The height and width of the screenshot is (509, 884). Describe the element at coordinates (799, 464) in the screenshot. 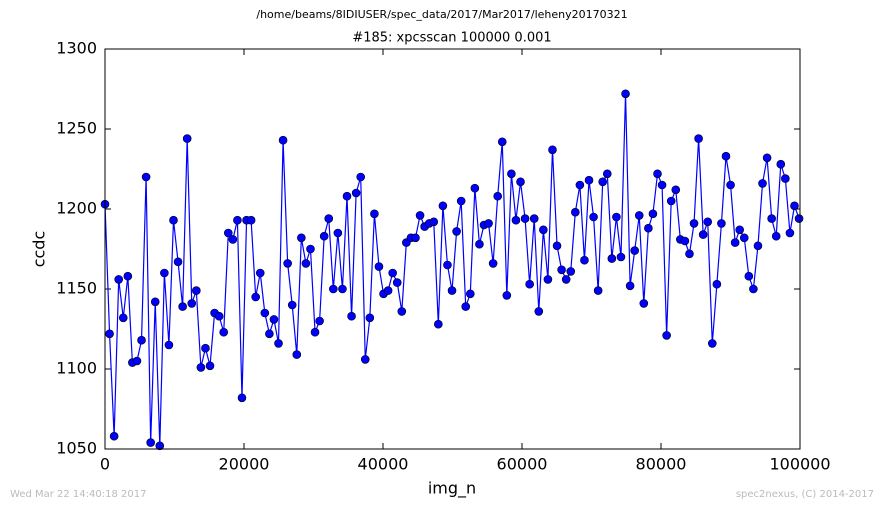

I see `x-tick-label: 100000` at that location.